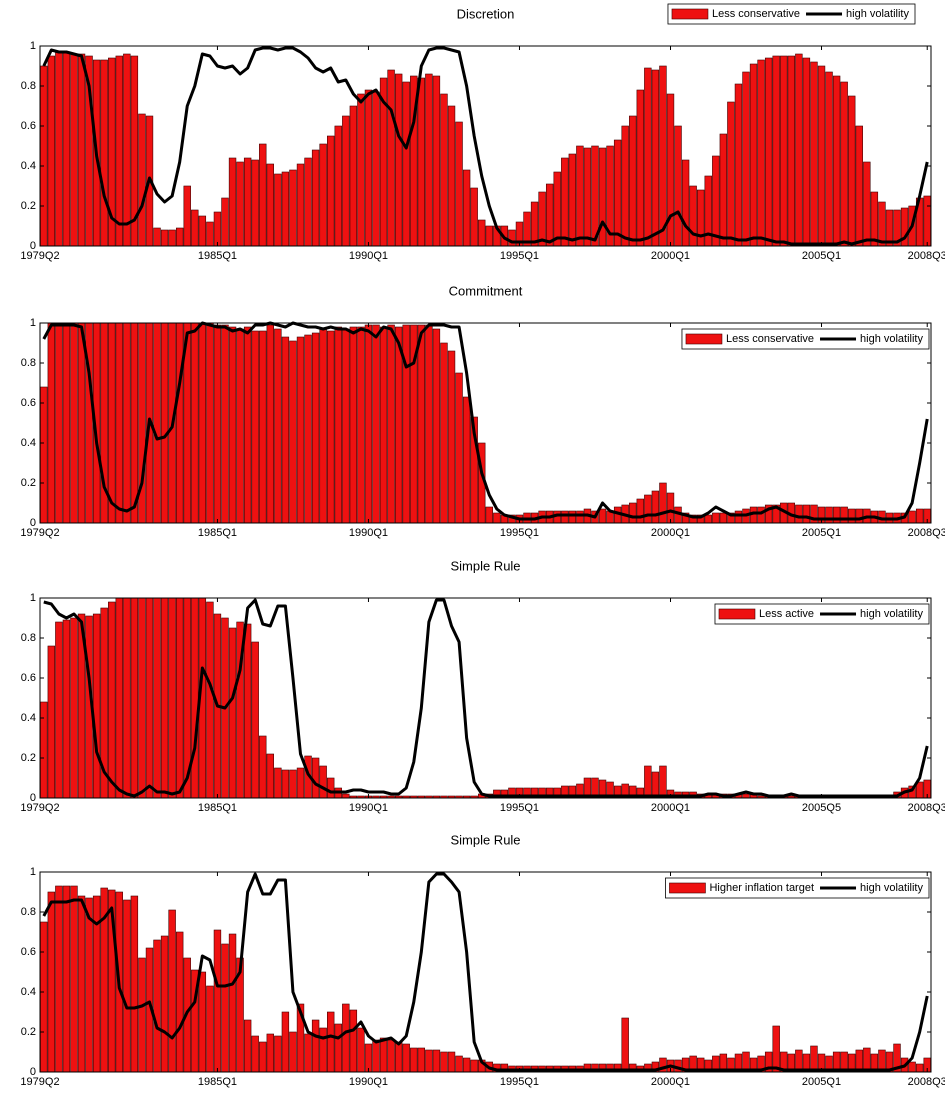  I want to click on legend: Higher inflation target high volatility, so click(797, 888).